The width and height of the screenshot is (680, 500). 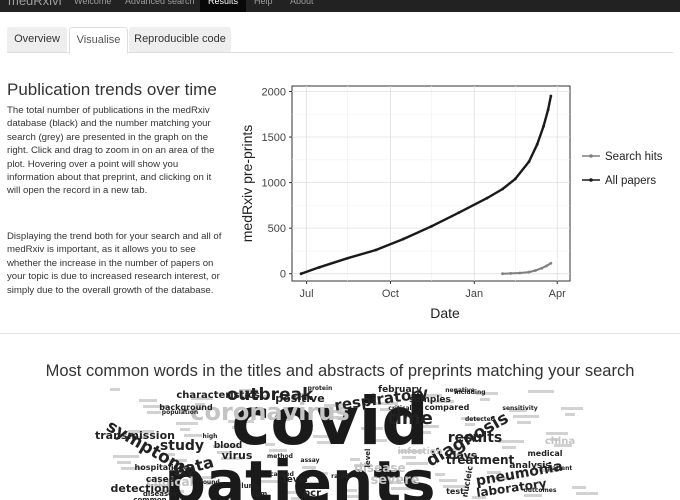 What do you see at coordinates (460, 390) in the screenshot?
I see `wordcloud-word: negative` at bounding box center [460, 390].